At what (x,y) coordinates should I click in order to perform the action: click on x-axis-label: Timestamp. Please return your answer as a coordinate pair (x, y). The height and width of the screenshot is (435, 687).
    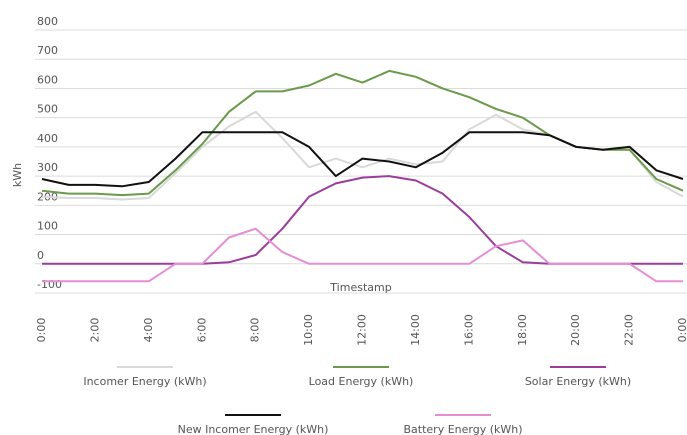
    Looking at the image, I should click on (360, 287).